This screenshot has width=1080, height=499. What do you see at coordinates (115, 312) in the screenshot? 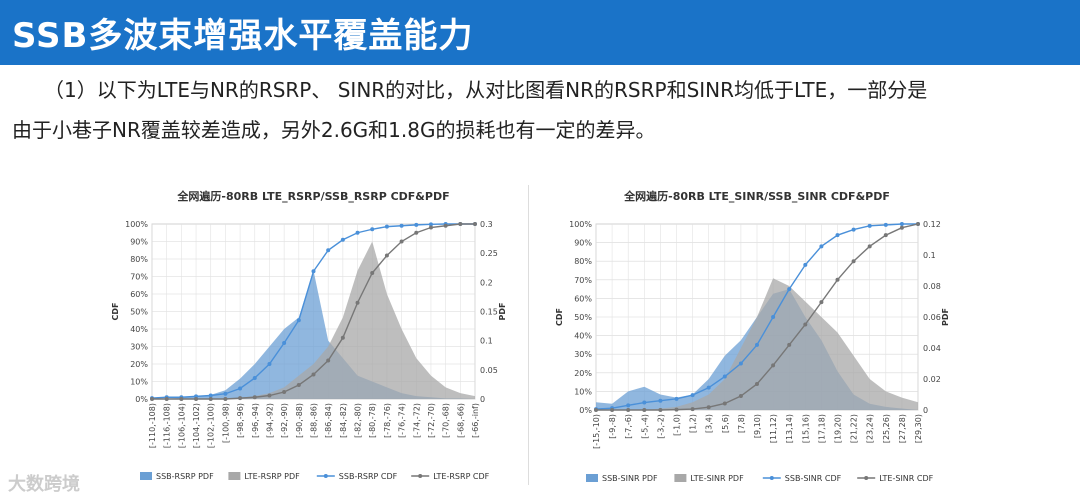
I see `y-axis-label-left: CDF` at bounding box center [115, 312].